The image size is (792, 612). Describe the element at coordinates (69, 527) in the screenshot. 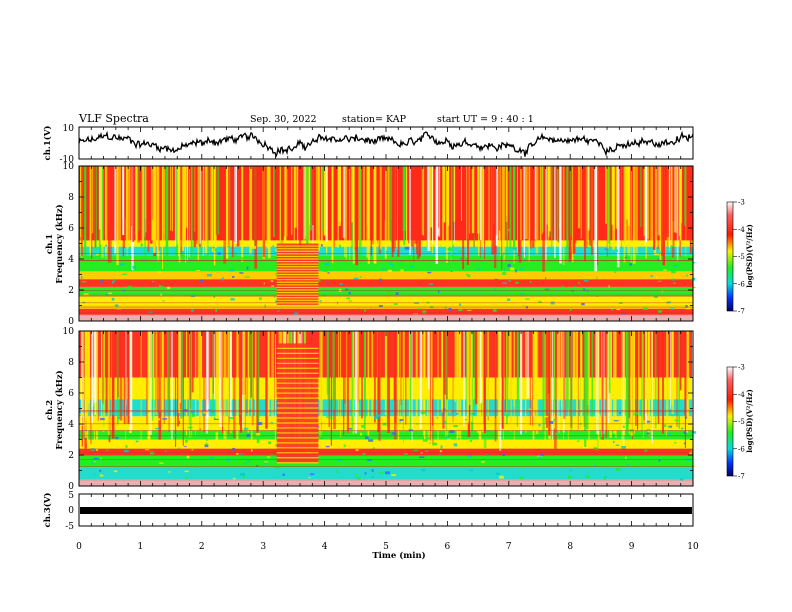

I see `ch3-ytick-bottom: -5` at that location.